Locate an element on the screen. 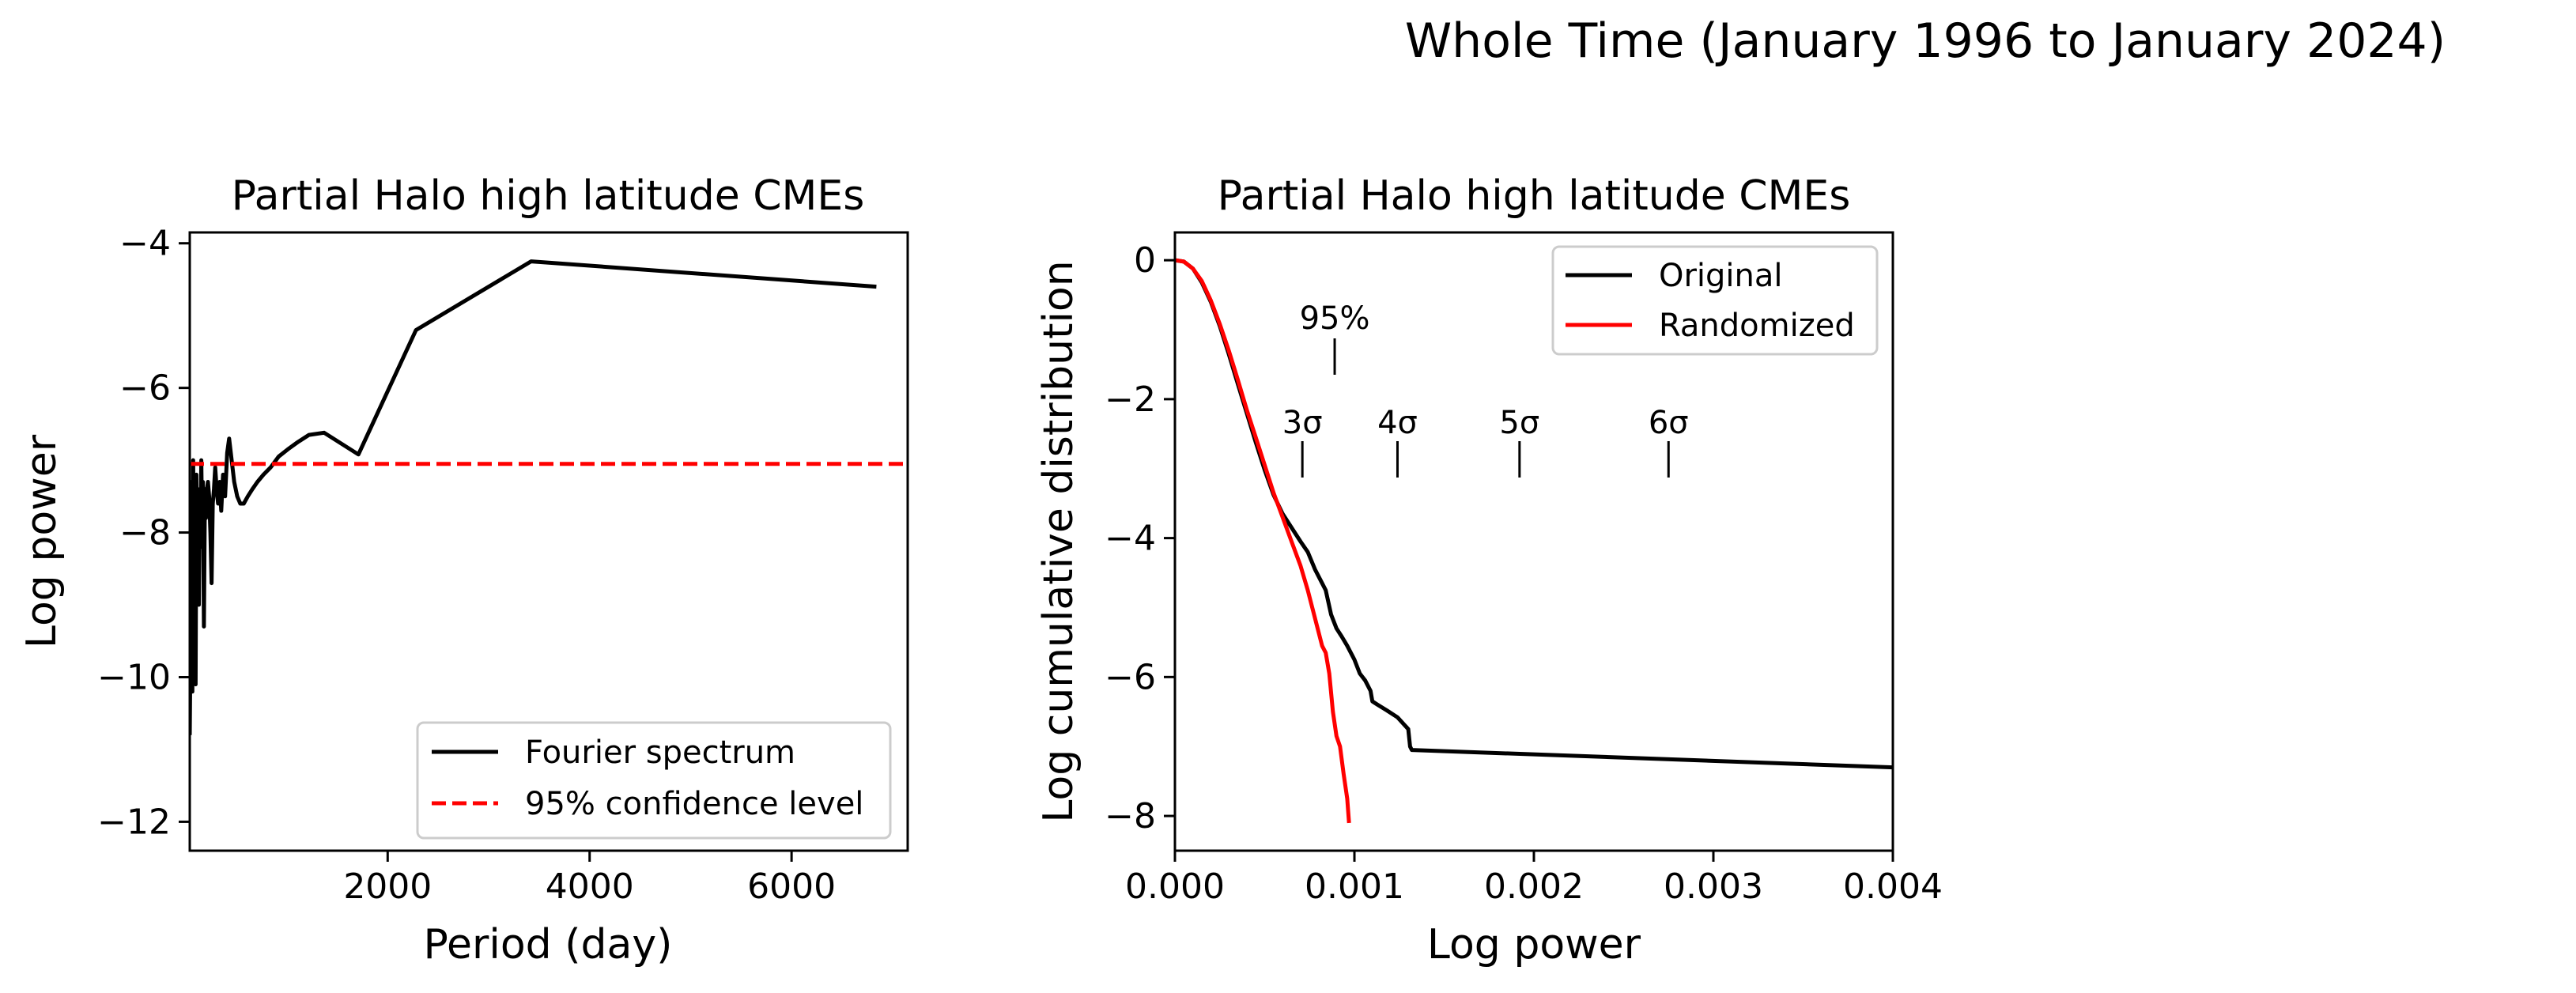  x-tick-label: 0.003 is located at coordinates (1713, 887).